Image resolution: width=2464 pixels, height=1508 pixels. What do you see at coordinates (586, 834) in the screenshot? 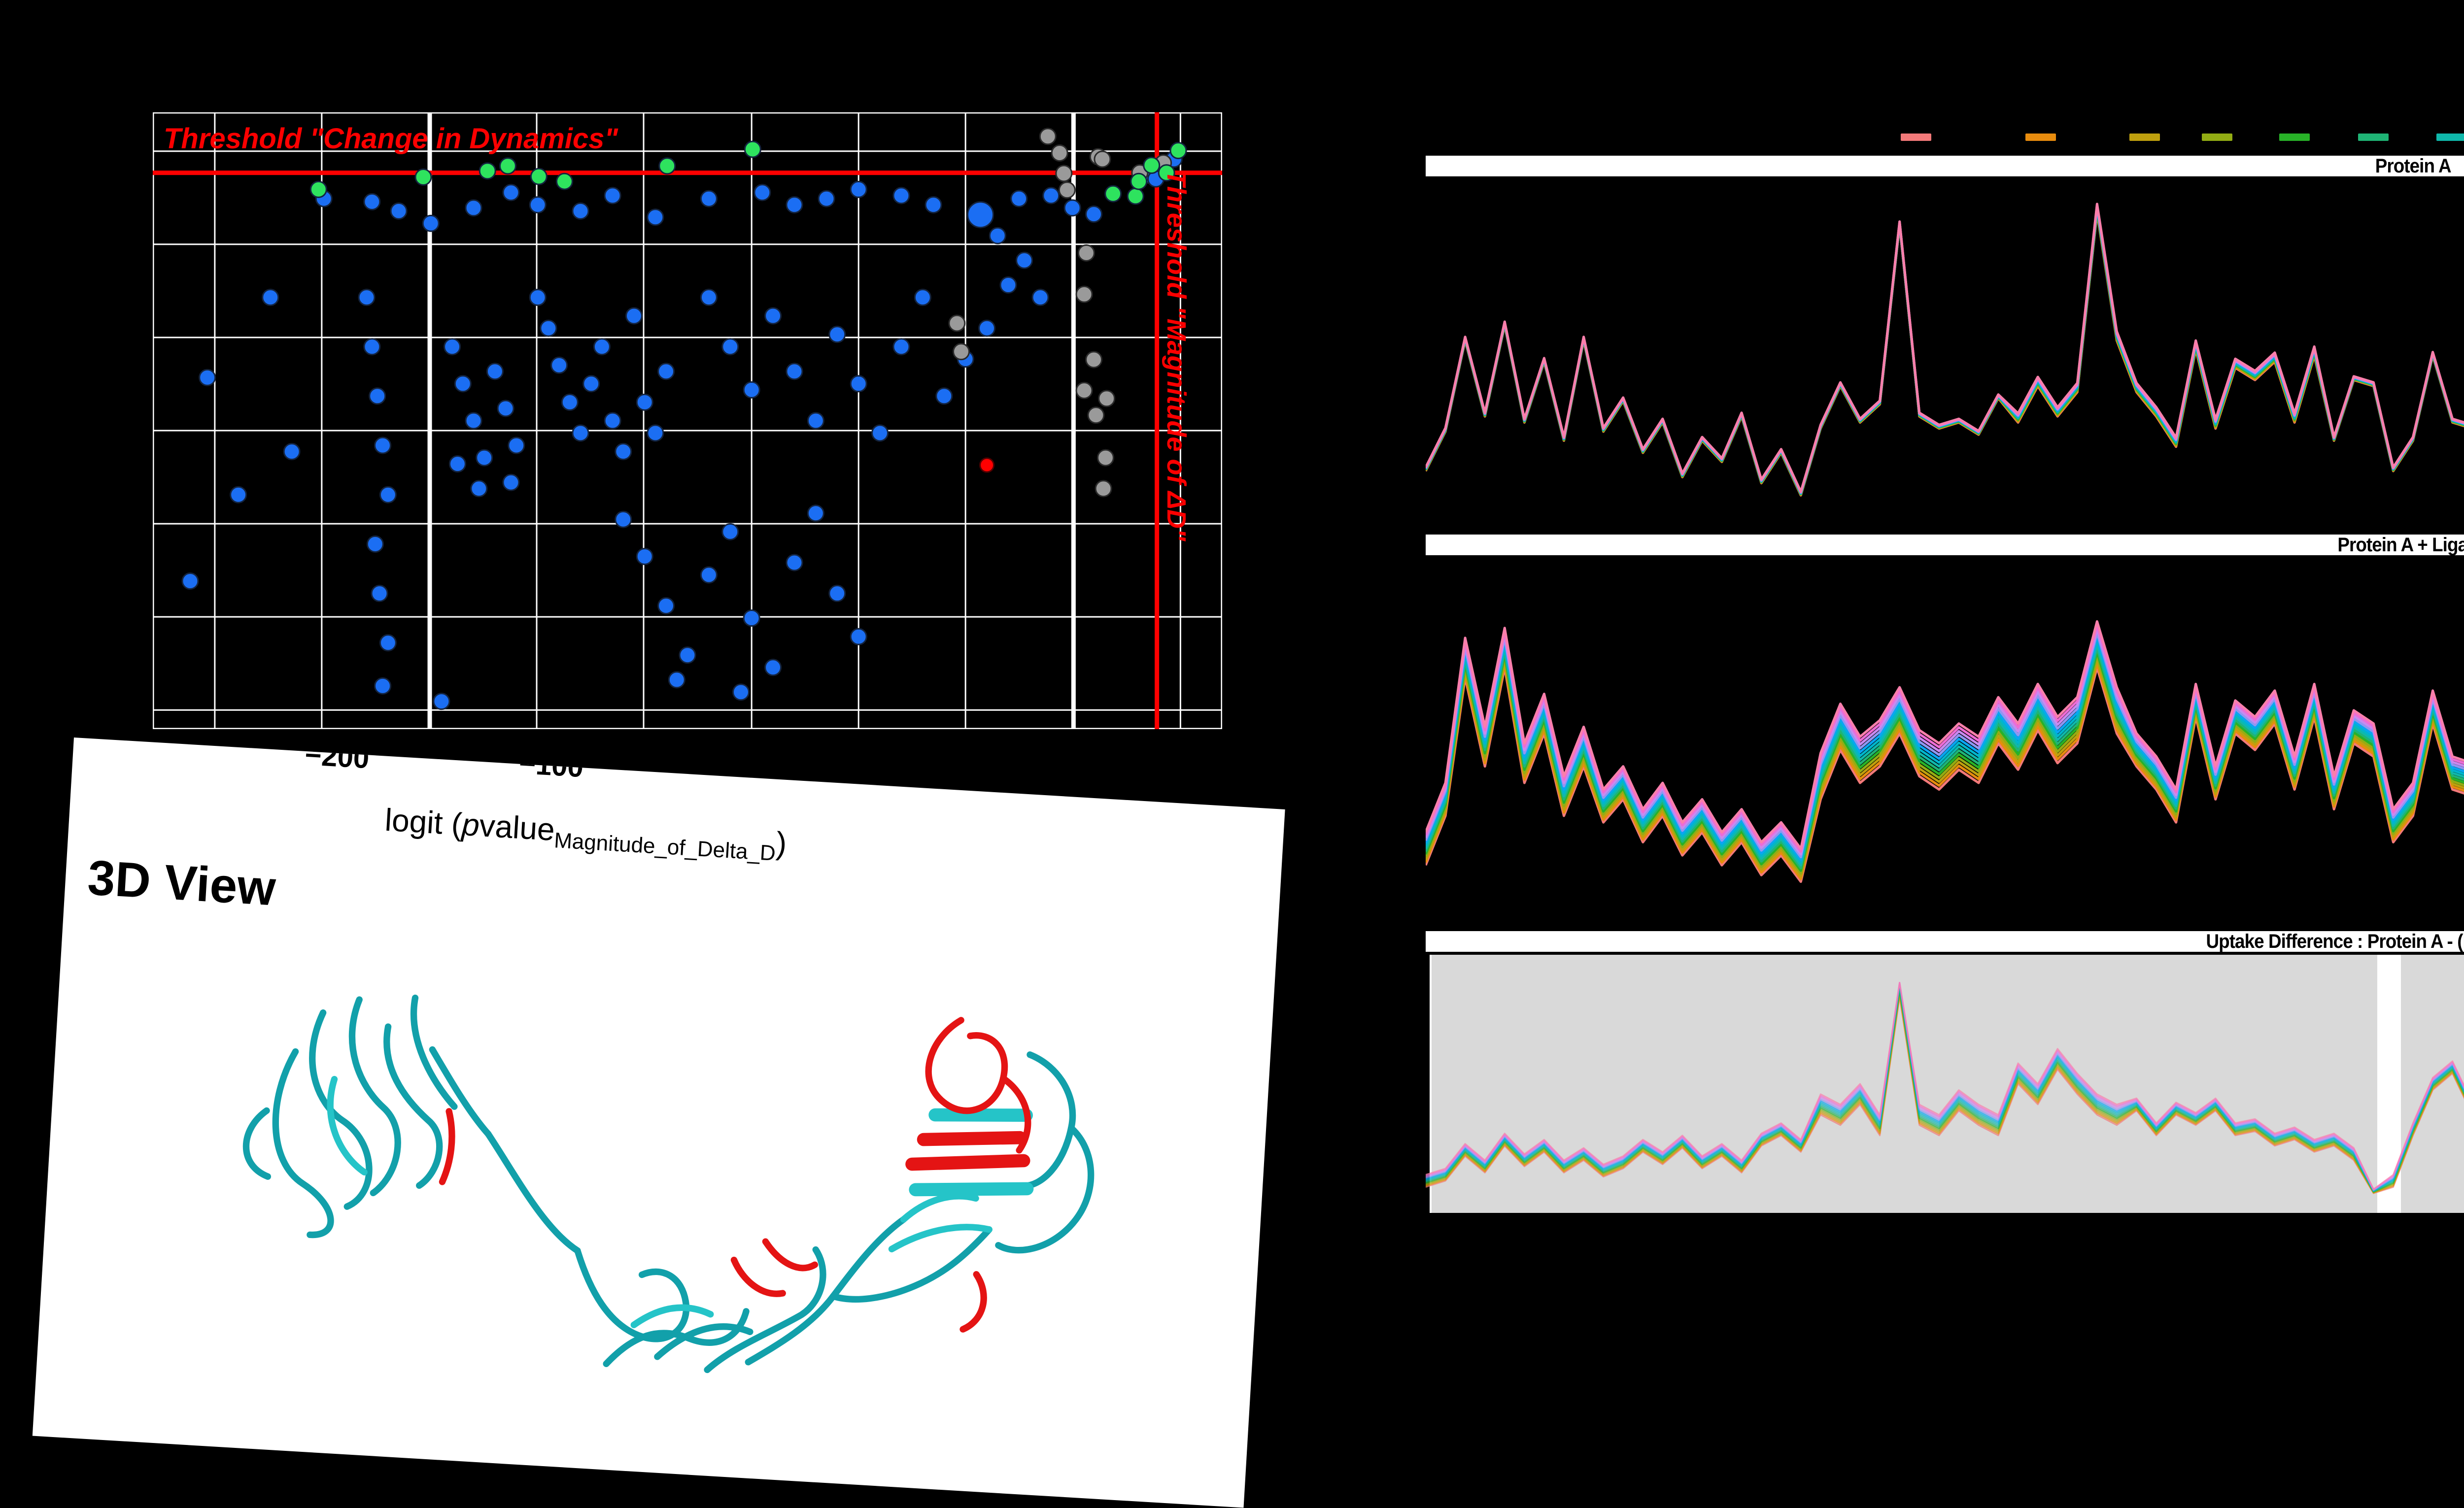
I see `volcano-x-axis-title: logit (pvalueMagnitude_of_Delta_D)` at bounding box center [586, 834].